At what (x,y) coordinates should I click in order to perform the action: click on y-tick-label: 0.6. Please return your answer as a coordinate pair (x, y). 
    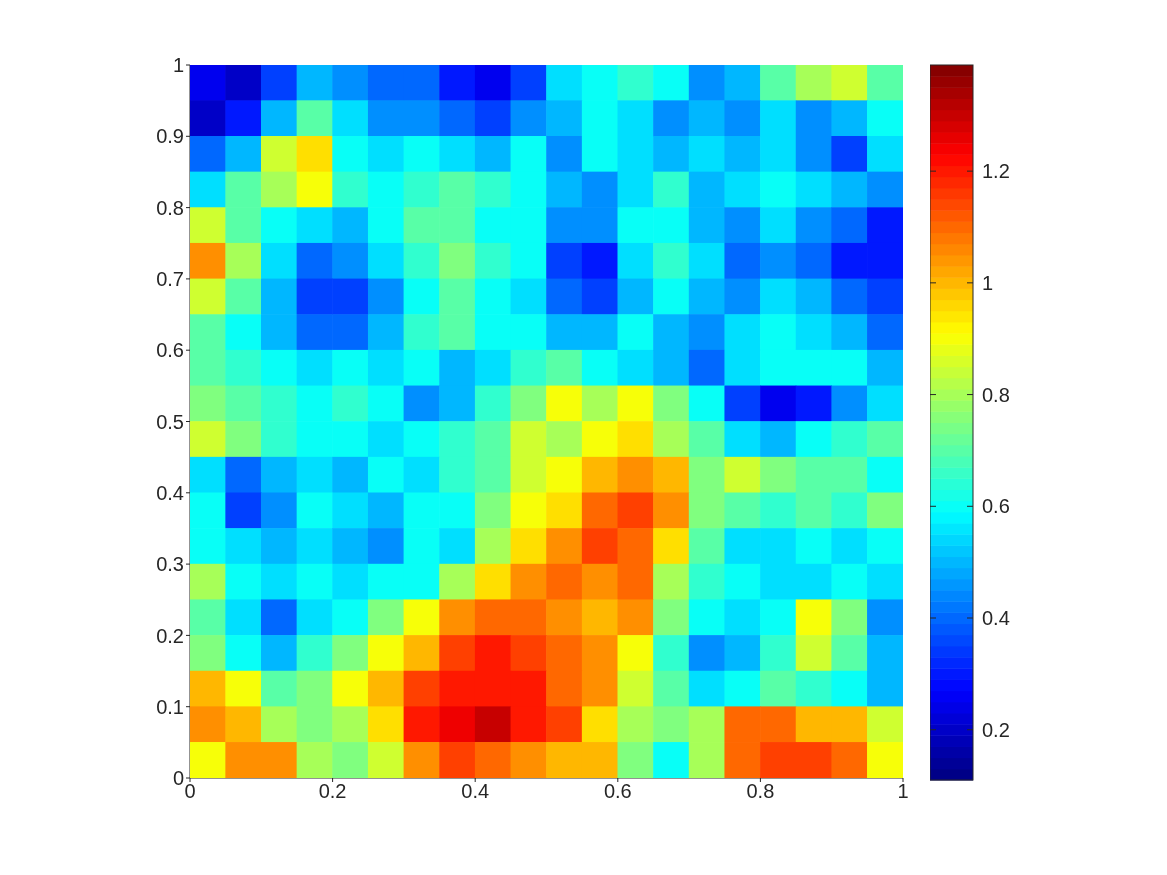
    Looking at the image, I should click on (170, 350).